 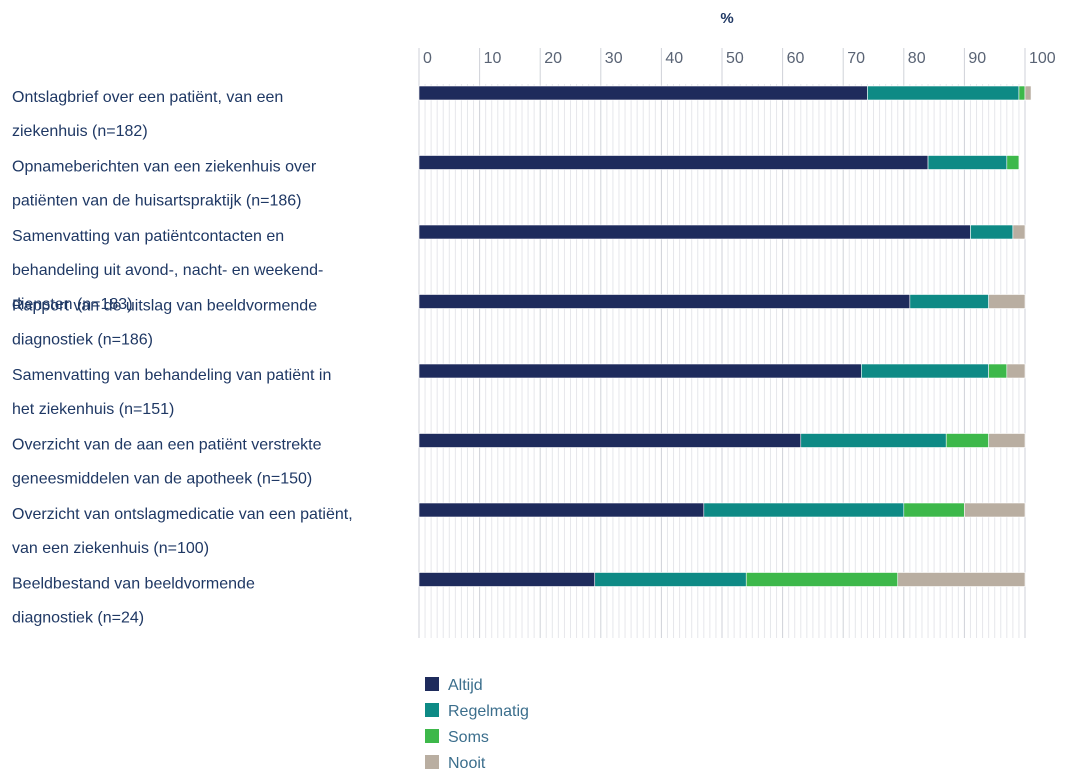 What do you see at coordinates (82, 340) in the screenshot?
I see `category-label-line: diagnostiek (n=186)` at bounding box center [82, 340].